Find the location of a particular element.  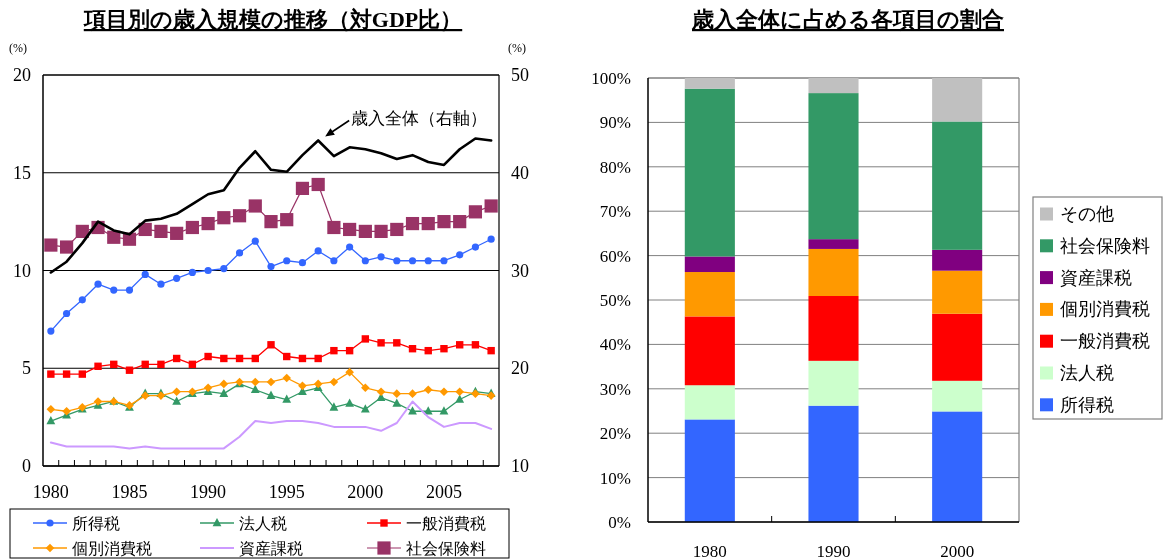

legend-label: 一般消費税 is located at coordinates (1105, 341).